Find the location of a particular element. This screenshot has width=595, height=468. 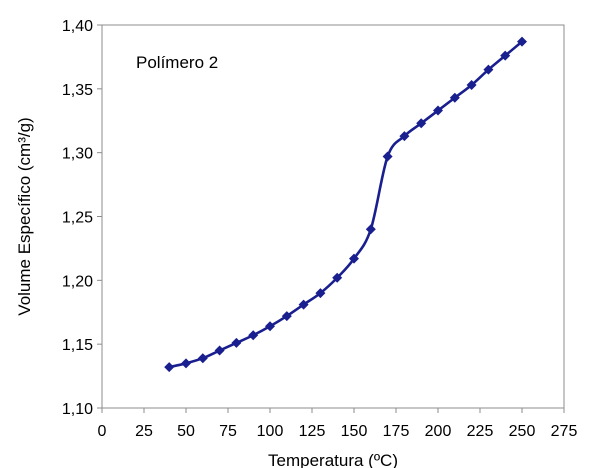

y-tick-label: 1,30 is located at coordinates (77, 154).